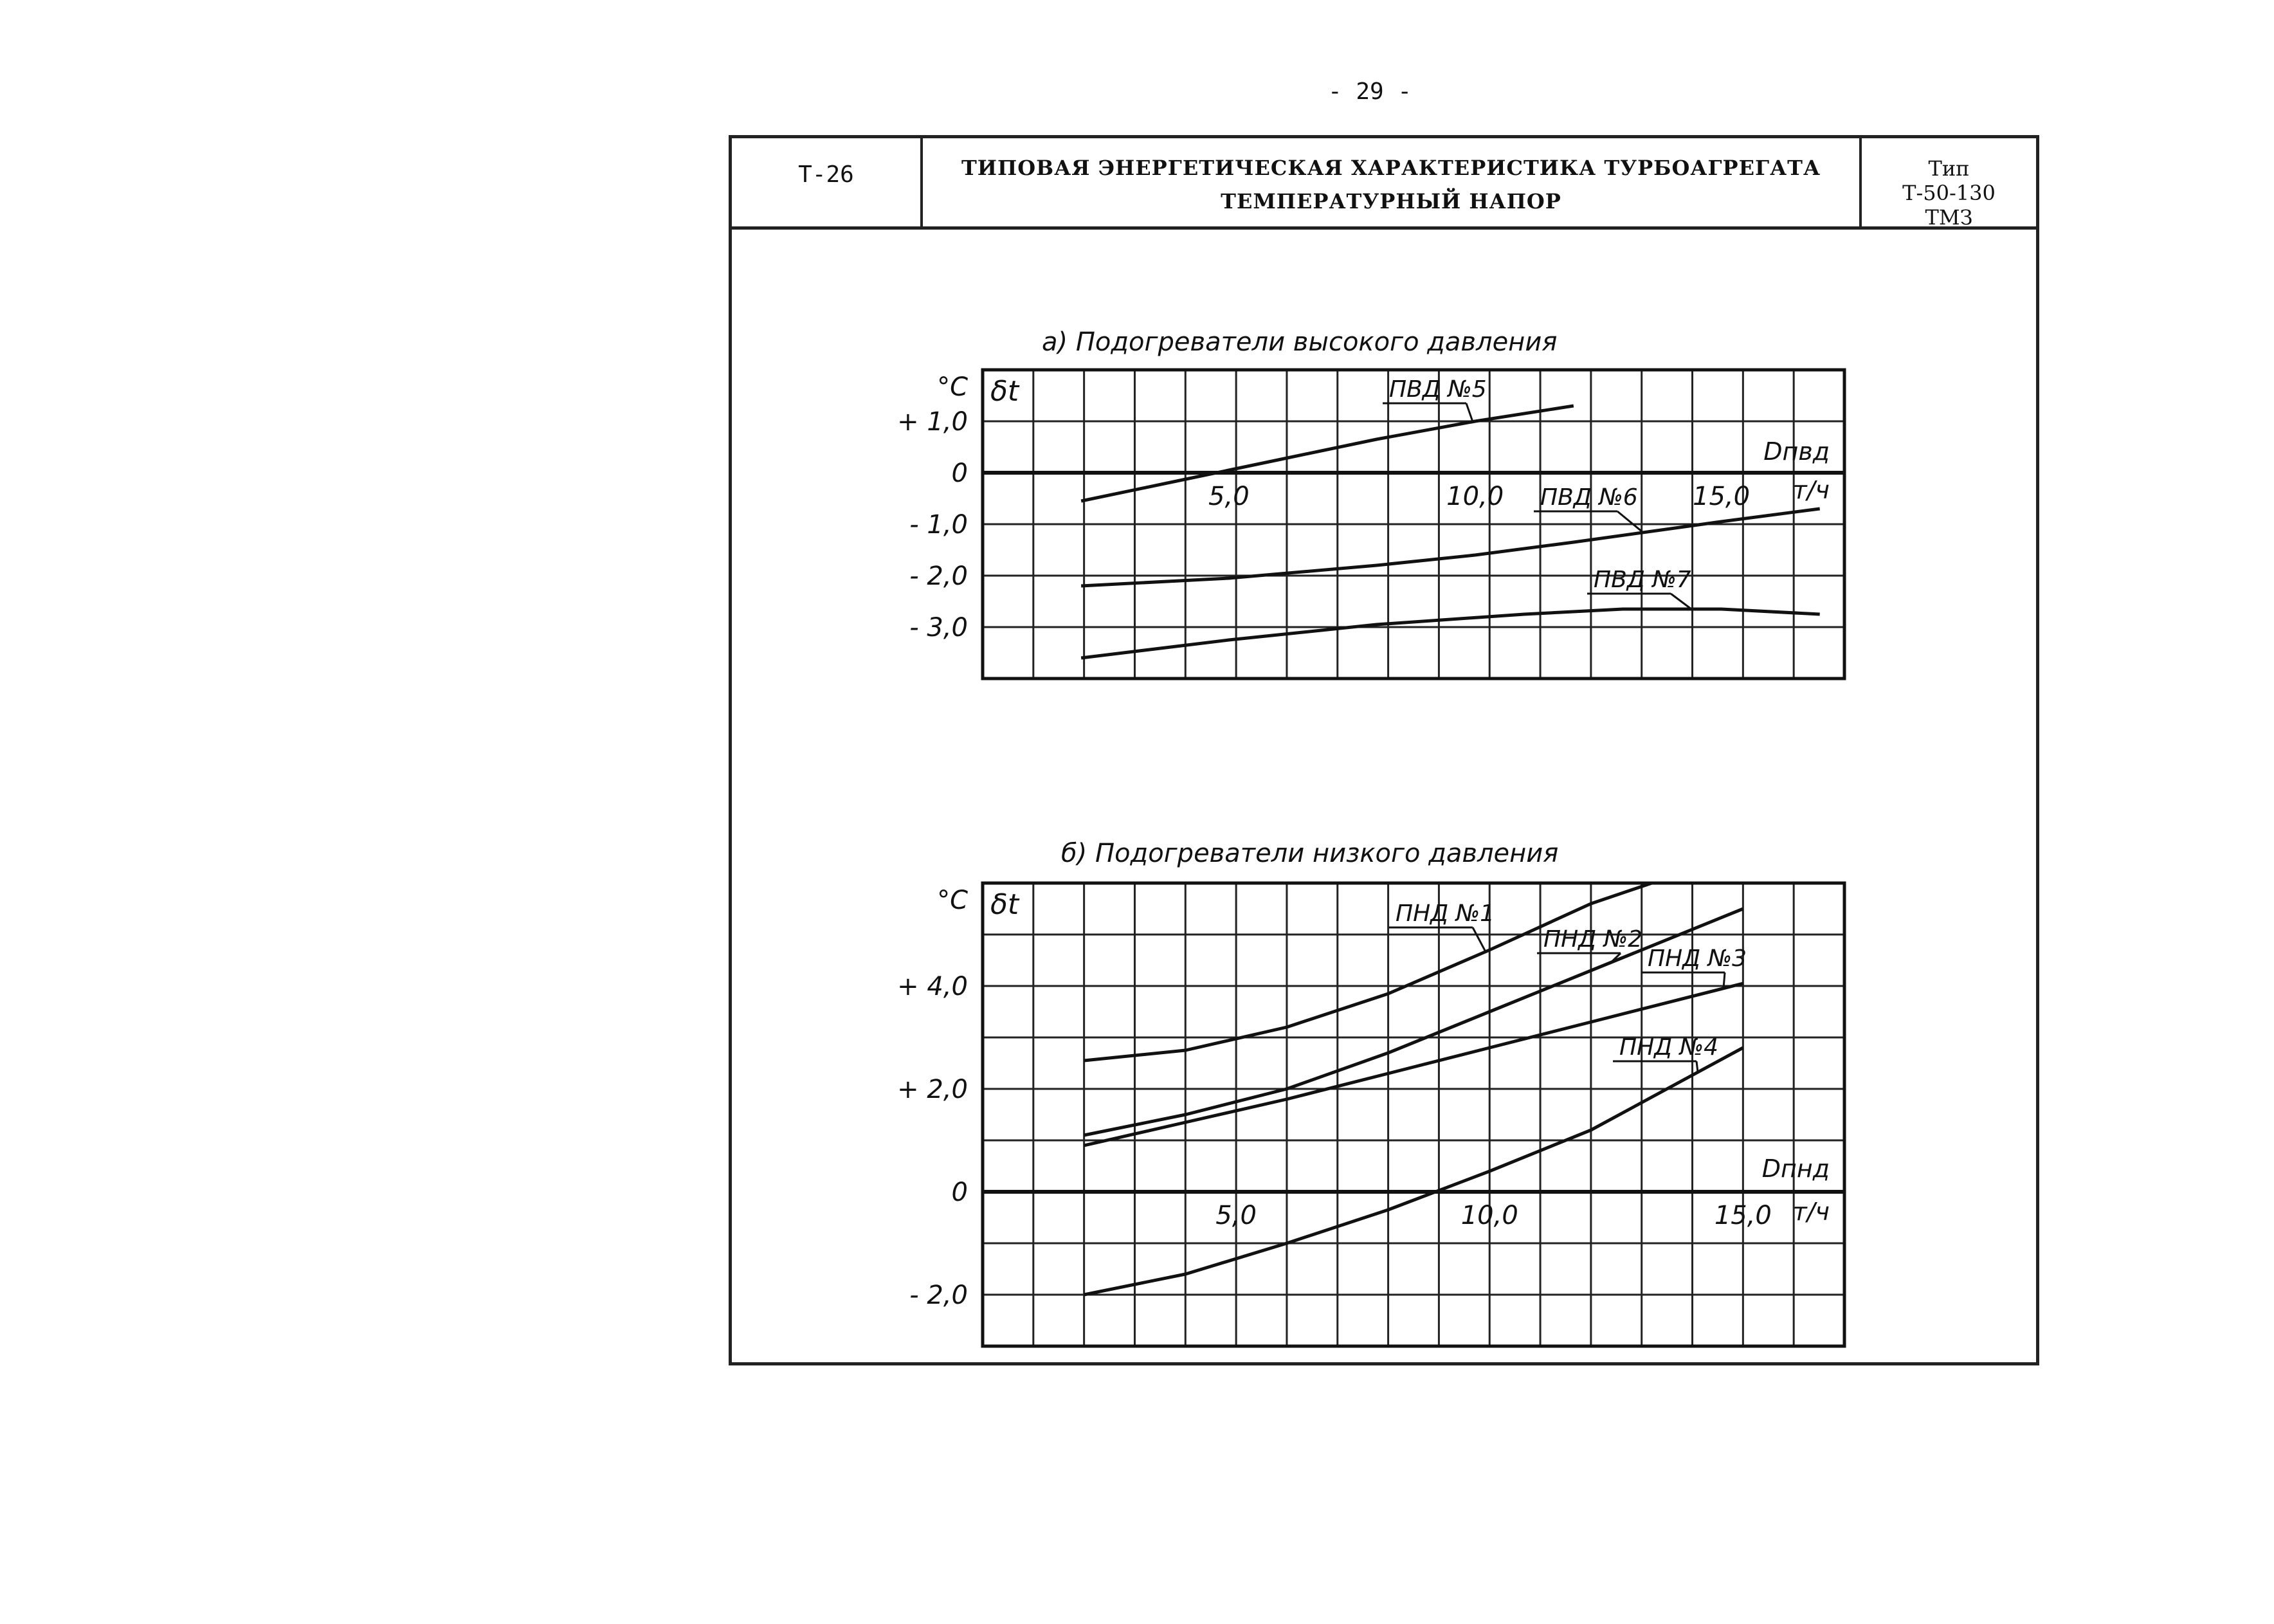 Image resolution: width=2274 pixels, height=1624 pixels. Describe the element at coordinates (1370, 91) in the screenshot. I see `page-number: - 29 -` at that location.